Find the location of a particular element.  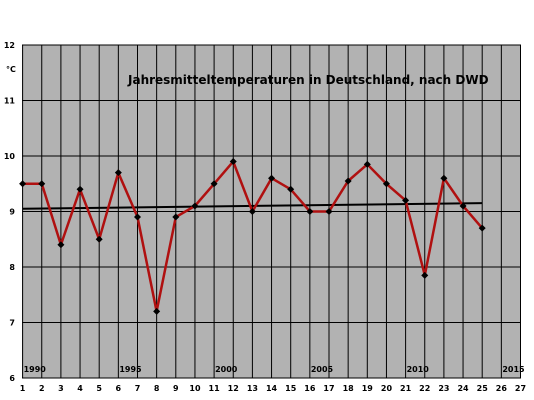

x-tick-label: 11 is located at coordinates (215, 388).